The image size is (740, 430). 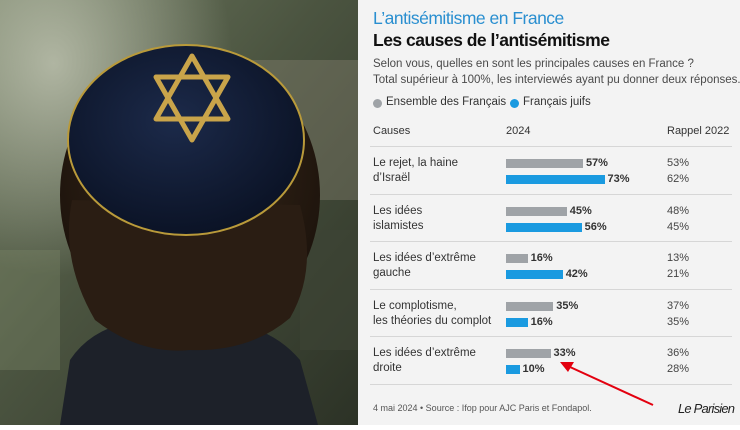 What do you see at coordinates (398, 210) in the screenshot?
I see `cause-label-line: Les idées` at bounding box center [398, 210].